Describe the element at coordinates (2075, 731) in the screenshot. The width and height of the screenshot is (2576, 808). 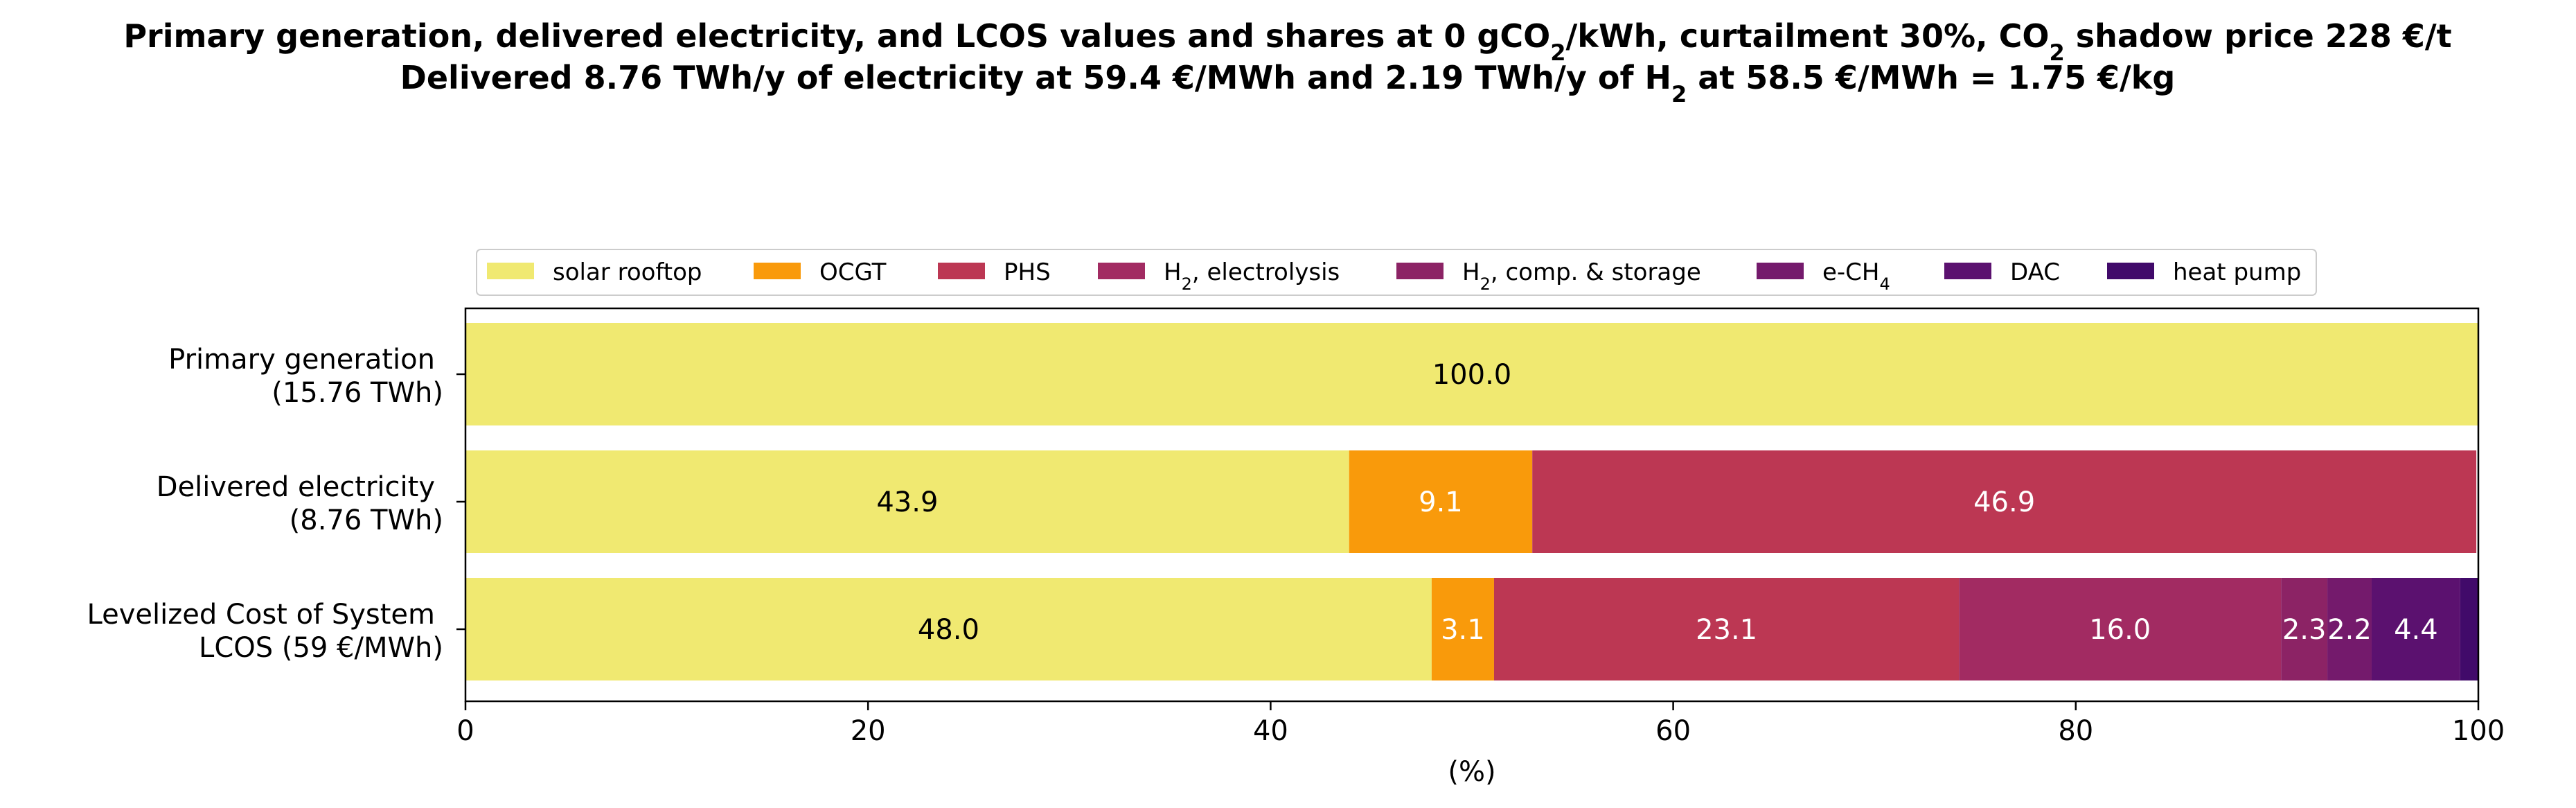
I see `x-tick-label: 80` at that location.